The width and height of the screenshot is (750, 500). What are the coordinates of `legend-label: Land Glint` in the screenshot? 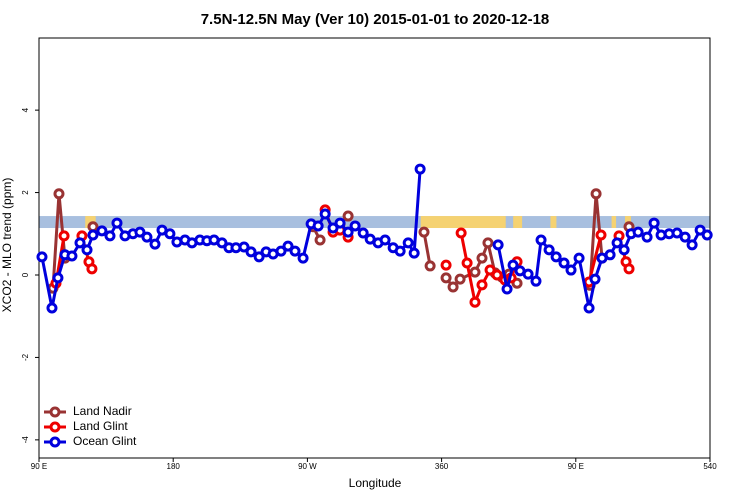 It's located at (100, 426).